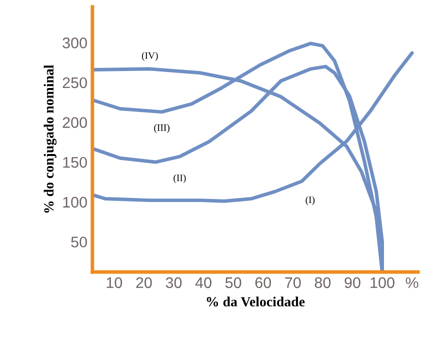 The width and height of the screenshot is (440, 340). What do you see at coordinates (412, 282) in the screenshot?
I see `x-tick-label: %` at bounding box center [412, 282].